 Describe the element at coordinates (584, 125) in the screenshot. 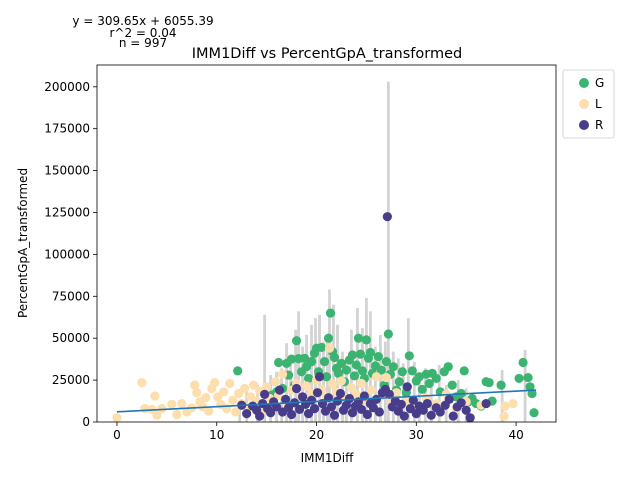

I see `legend-marker-r` at that location.